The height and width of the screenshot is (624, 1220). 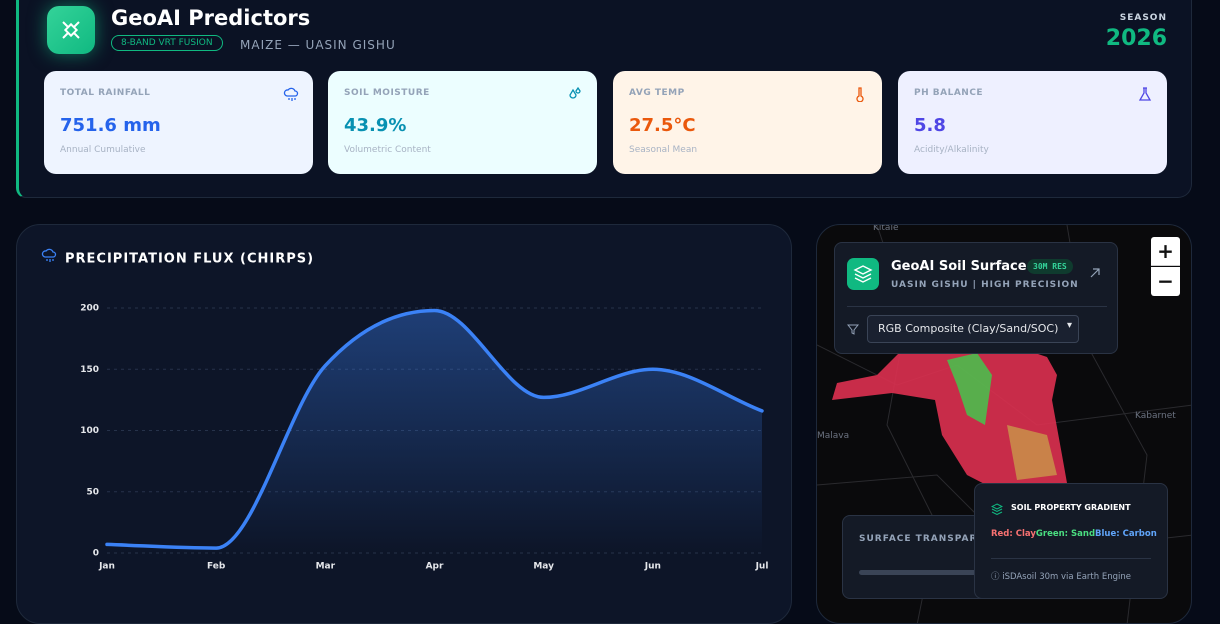 I want to click on open-icon, so click(x=1095, y=273).